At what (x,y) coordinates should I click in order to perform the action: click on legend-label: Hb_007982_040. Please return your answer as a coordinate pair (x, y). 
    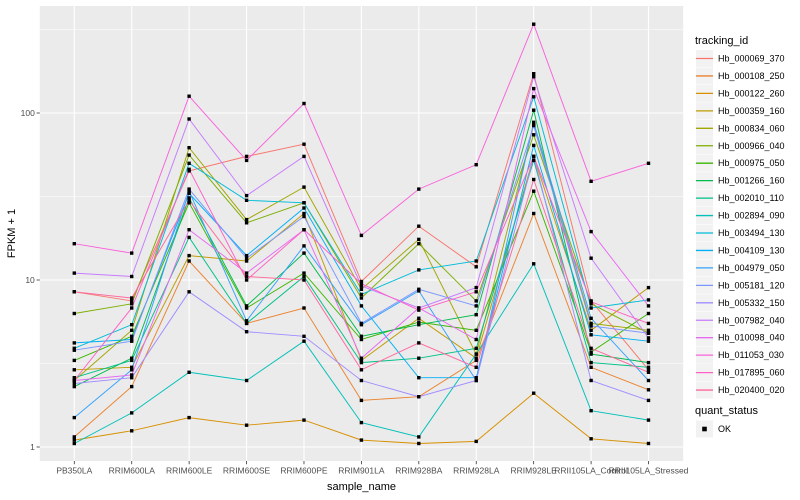
    Looking at the image, I should click on (751, 320).